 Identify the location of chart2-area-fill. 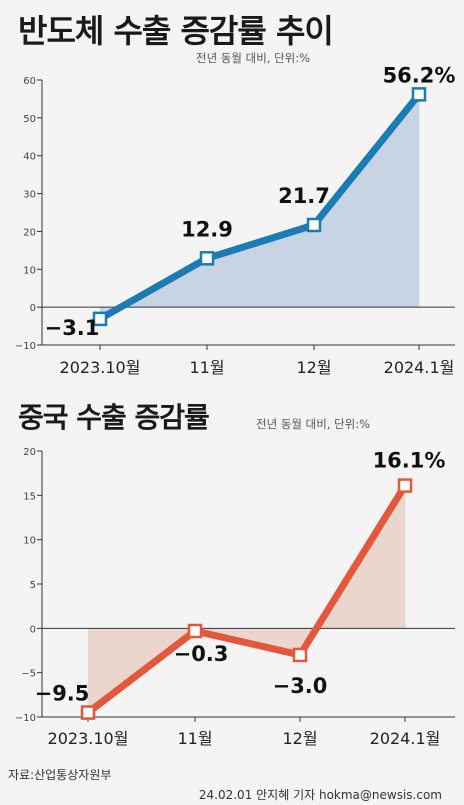
(202, 670).